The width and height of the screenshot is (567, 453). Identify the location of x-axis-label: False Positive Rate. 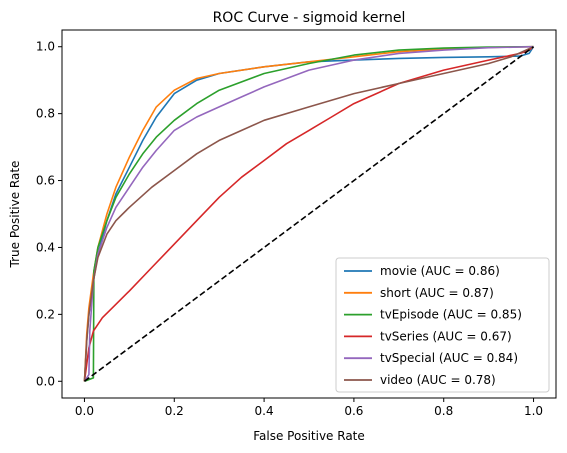
(309, 436).